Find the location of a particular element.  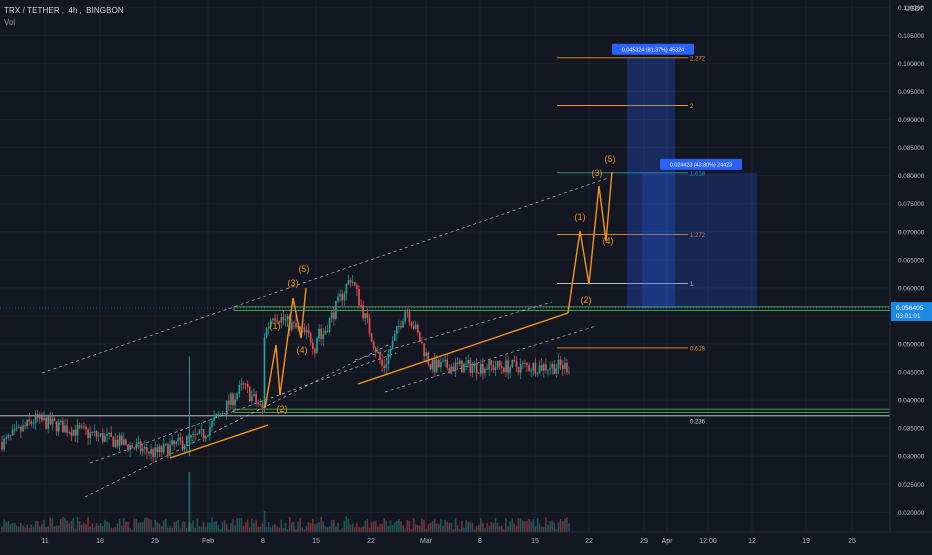

elliott-wave-path is located at coordinates (285, 348).